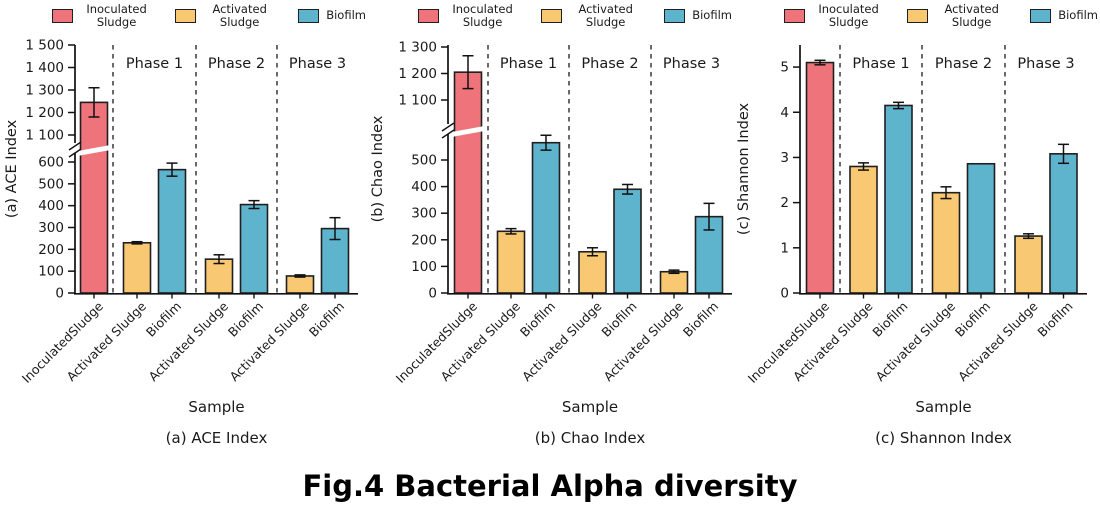 Image resolution: width=1100 pixels, height=520 pixels. I want to click on y-tick-label: 1 100, so click(44, 136).